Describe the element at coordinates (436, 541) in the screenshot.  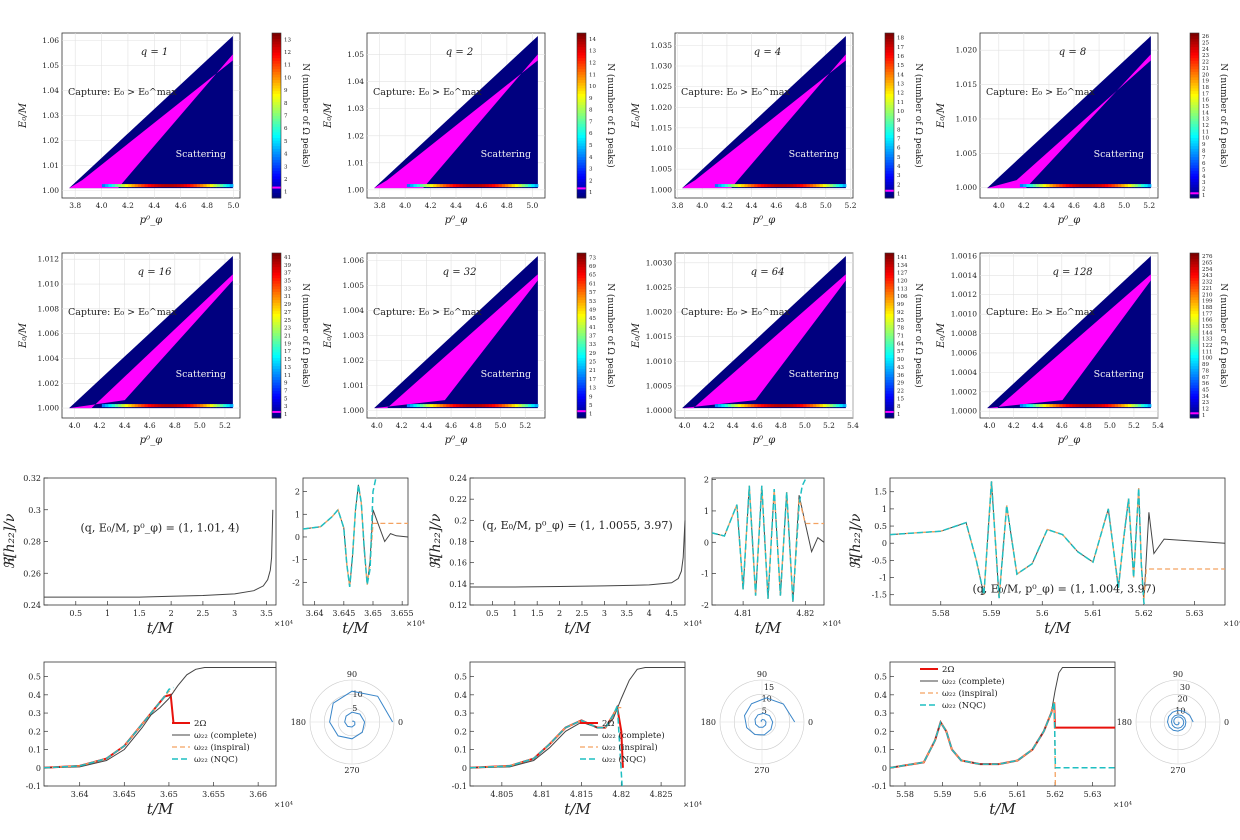
I see `y-axis-label: ℜ[h₂₂]/ν` at that location.